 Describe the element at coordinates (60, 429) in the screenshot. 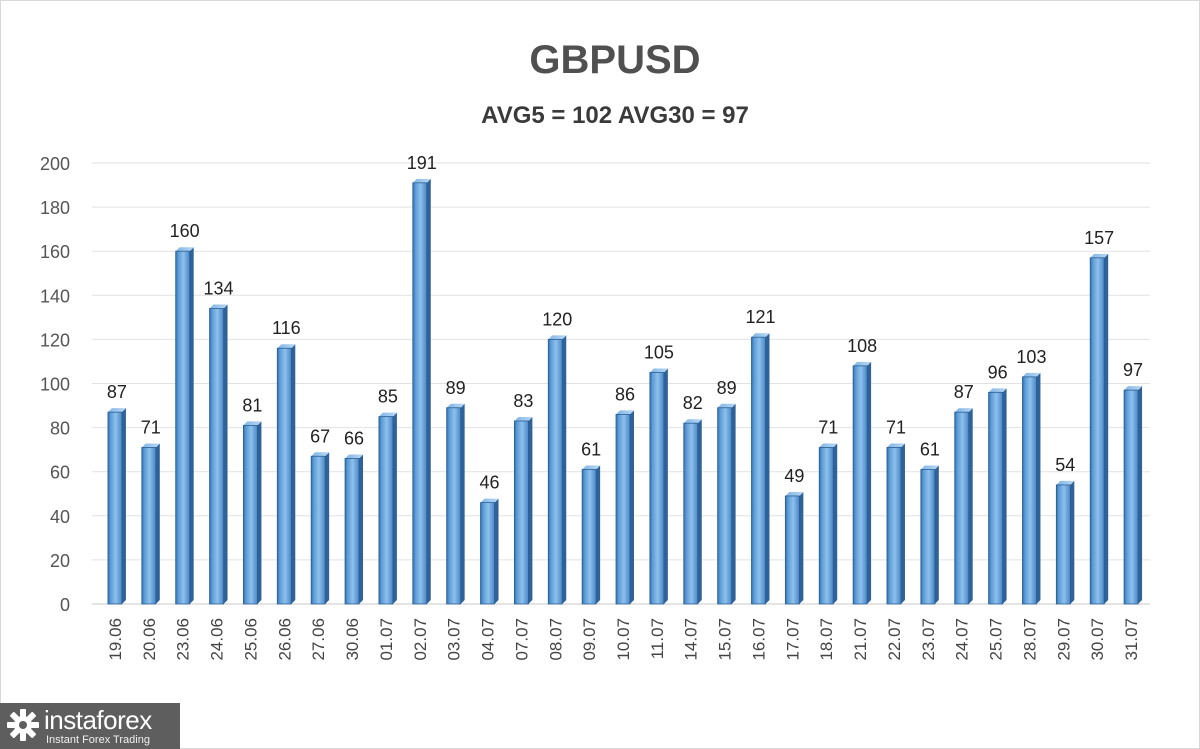

I see `y-tick-label: 80` at that location.